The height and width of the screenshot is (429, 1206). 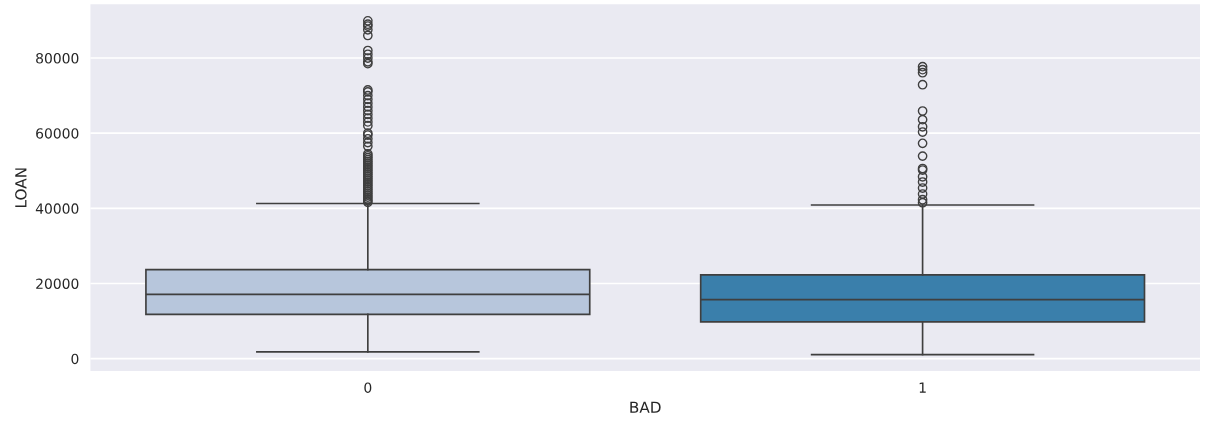 What do you see at coordinates (645, 407) in the screenshot?
I see `x-axis-title: BAD` at bounding box center [645, 407].